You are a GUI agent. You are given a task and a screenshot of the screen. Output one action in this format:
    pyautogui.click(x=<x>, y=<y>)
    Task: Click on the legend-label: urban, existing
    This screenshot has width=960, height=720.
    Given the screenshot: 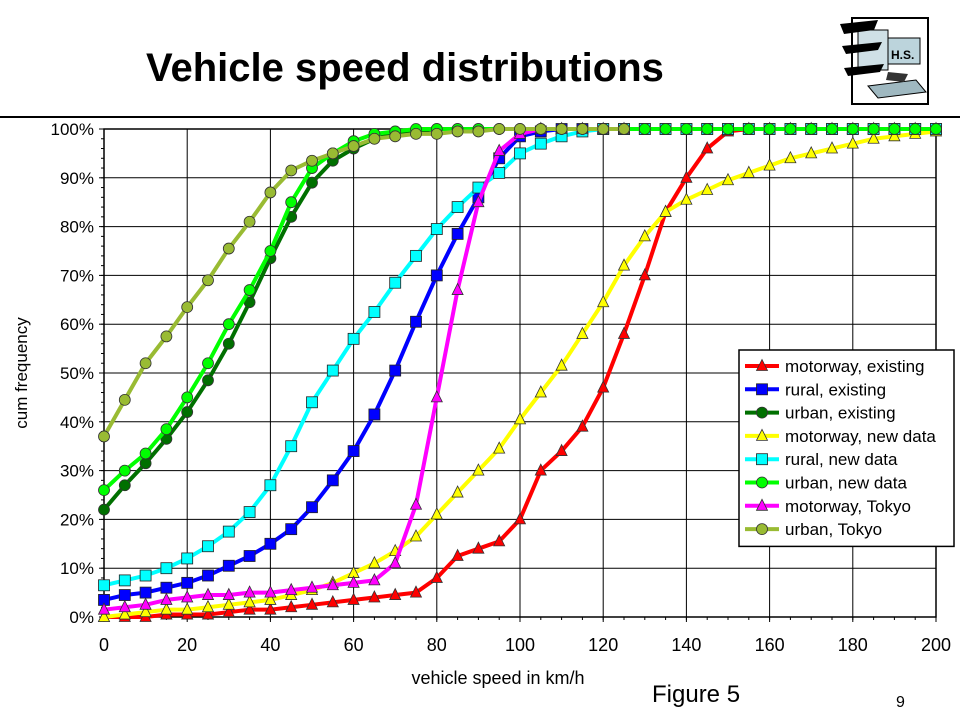 What is the action you would take?
    pyautogui.click(x=840, y=413)
    